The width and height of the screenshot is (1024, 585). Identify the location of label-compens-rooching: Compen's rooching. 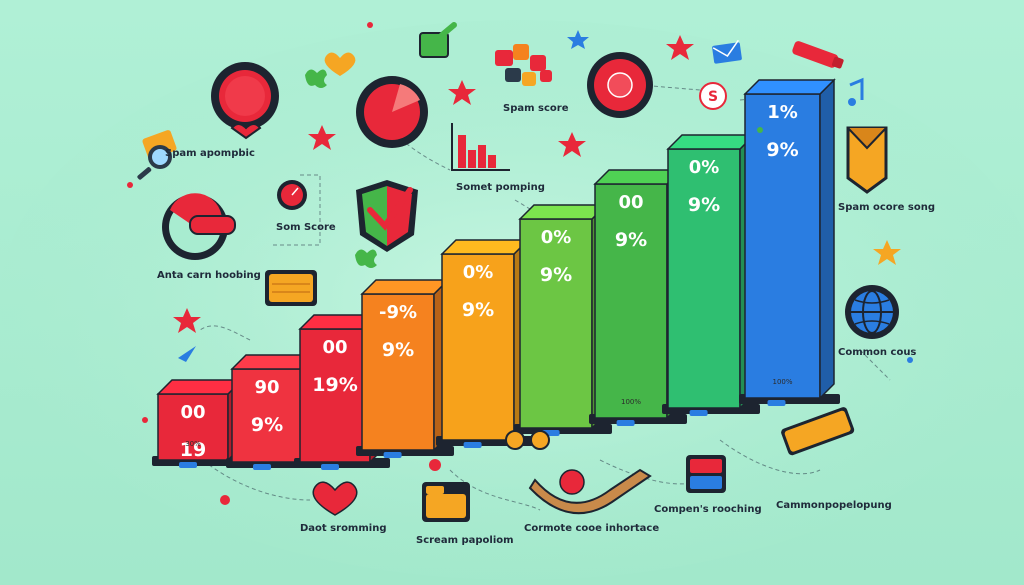
(708, 509).